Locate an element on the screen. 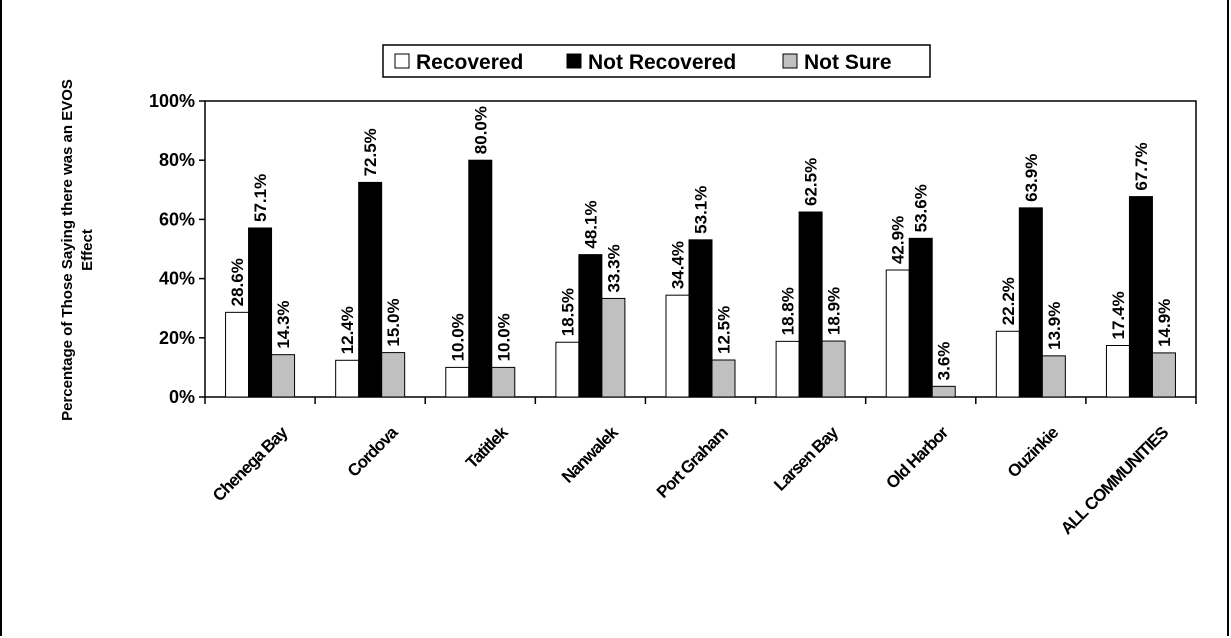 This screenshot has height=638, width=1231. data-label: 13.9% is located at coordinates (1054, 326).